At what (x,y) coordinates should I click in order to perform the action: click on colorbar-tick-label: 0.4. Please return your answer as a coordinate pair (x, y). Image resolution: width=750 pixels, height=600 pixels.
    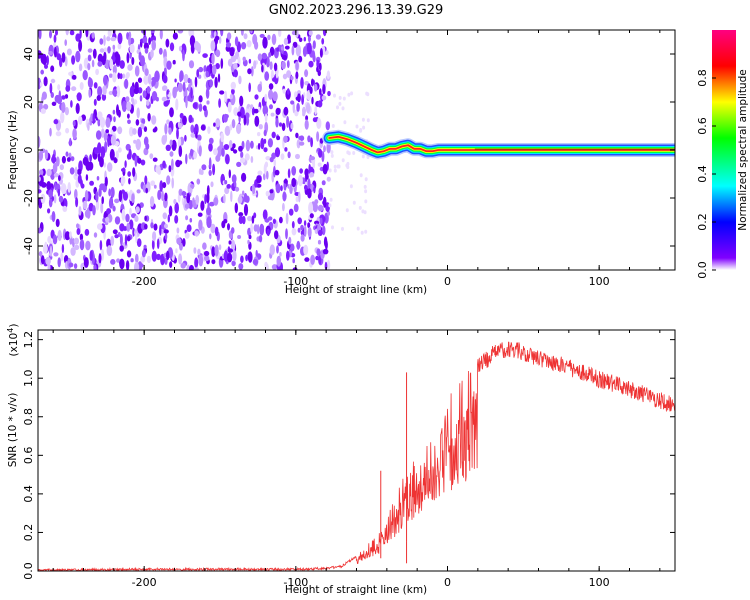
    Looking at the image, I should click on (702, 174).